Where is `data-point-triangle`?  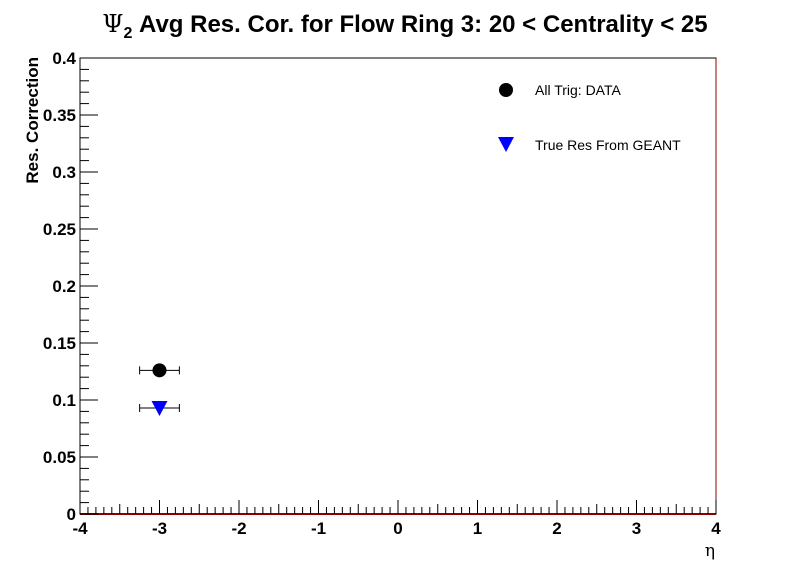
data-point-triangle is located at coordinates (159, 408).